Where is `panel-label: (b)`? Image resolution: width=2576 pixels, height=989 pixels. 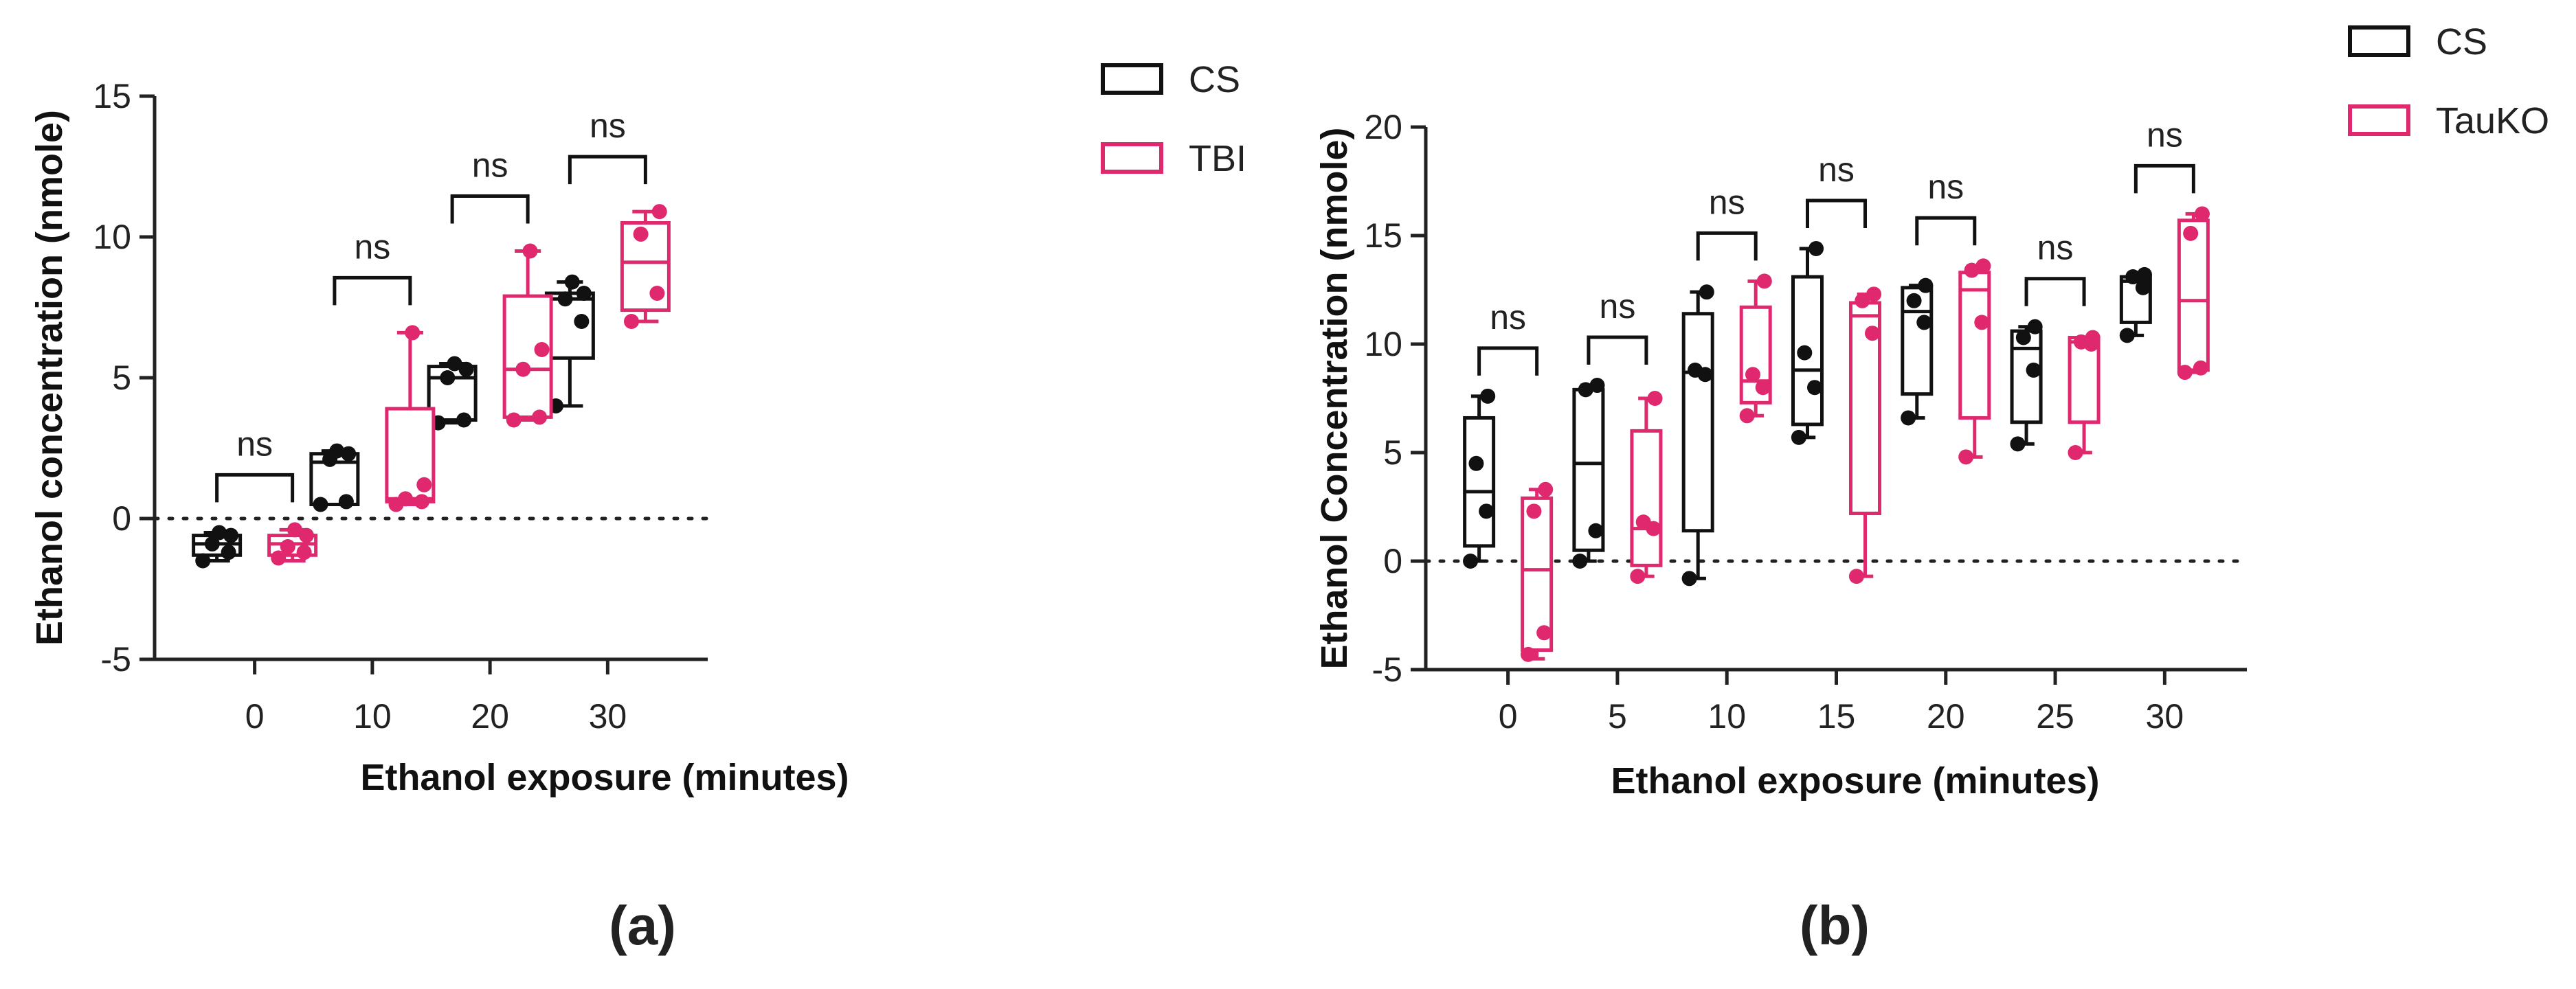 panel-label: (b) is located at coordinates (1835, 926).